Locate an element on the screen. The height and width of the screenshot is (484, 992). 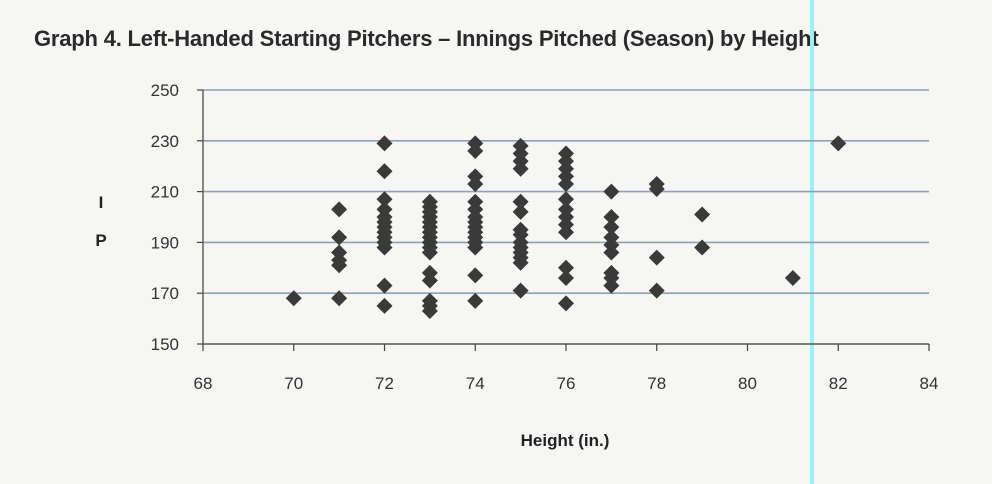
y-axis-title-part: I is located at coordinates (101, 202).